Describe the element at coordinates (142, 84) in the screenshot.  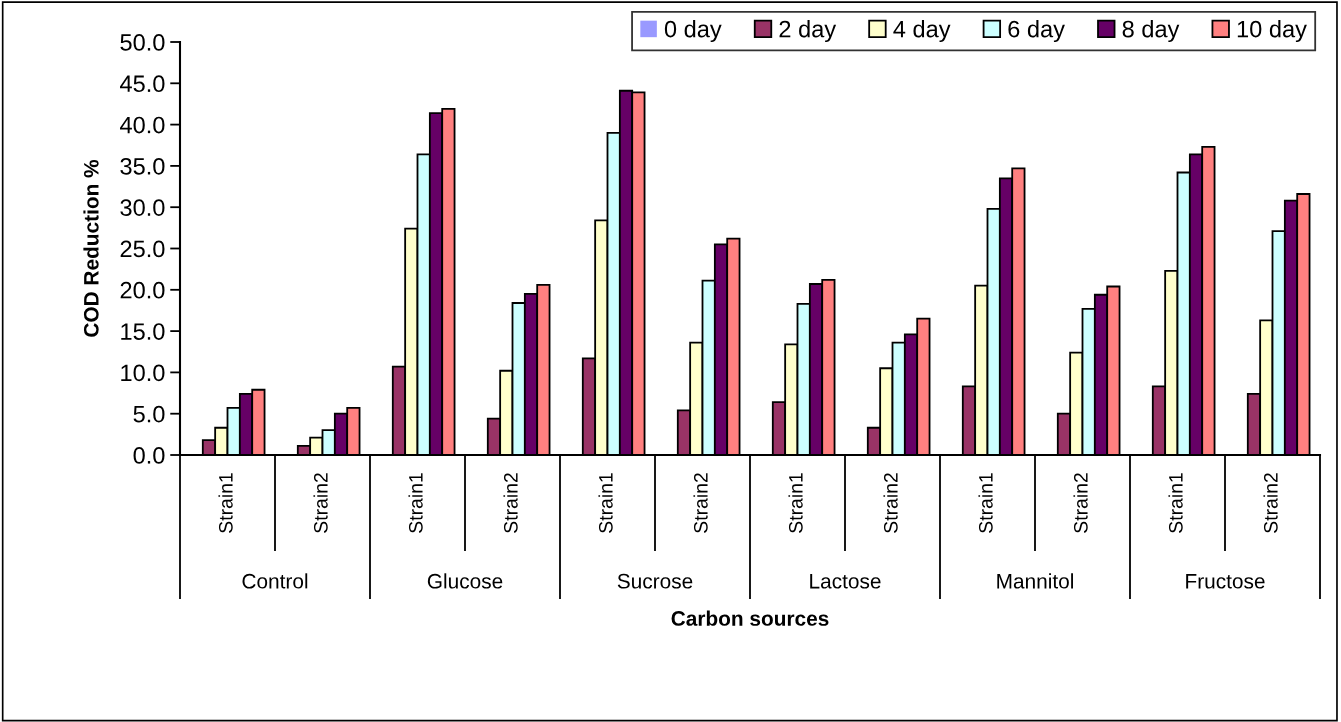
I see `y-tick-label: 45.0` at that location.